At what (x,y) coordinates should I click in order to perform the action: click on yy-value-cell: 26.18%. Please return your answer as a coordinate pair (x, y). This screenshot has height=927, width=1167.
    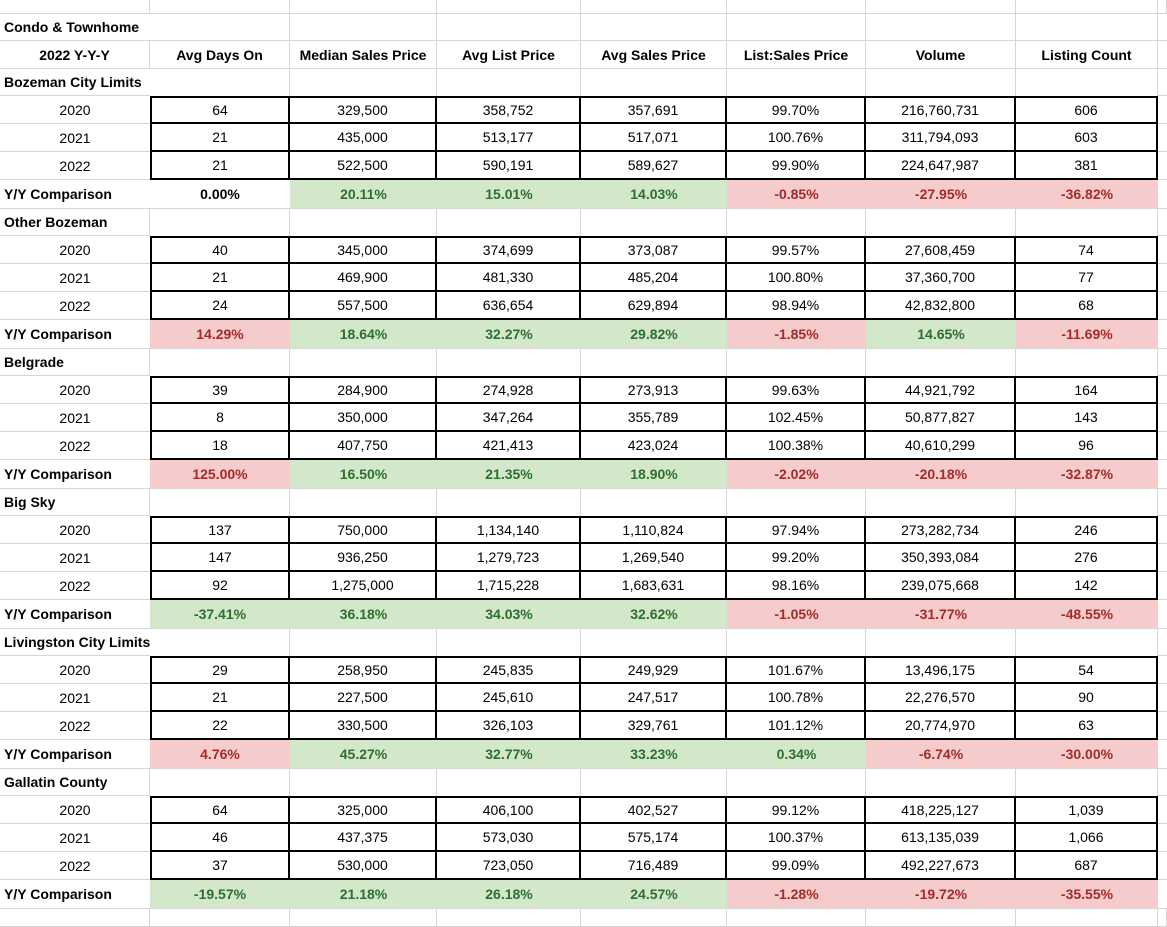
    Looking at the image, I should click on (509, 894).